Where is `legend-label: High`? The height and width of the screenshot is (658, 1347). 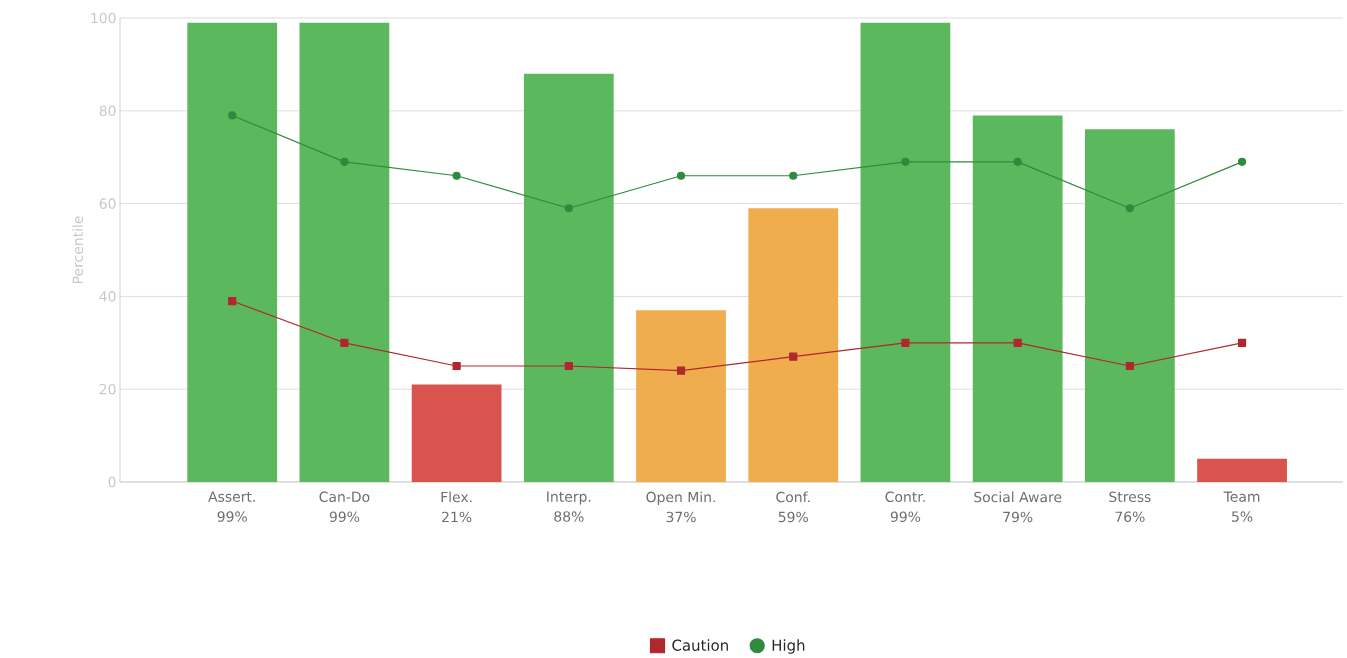 legend-label: High is located at coordinates (788, 646).